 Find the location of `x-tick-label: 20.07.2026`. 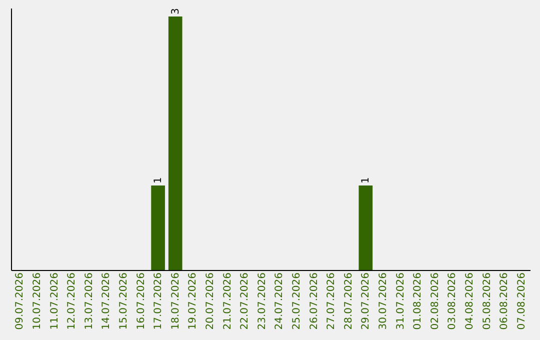

x-tick-label: 20.07.2026 is located at coordinates (210, 301).